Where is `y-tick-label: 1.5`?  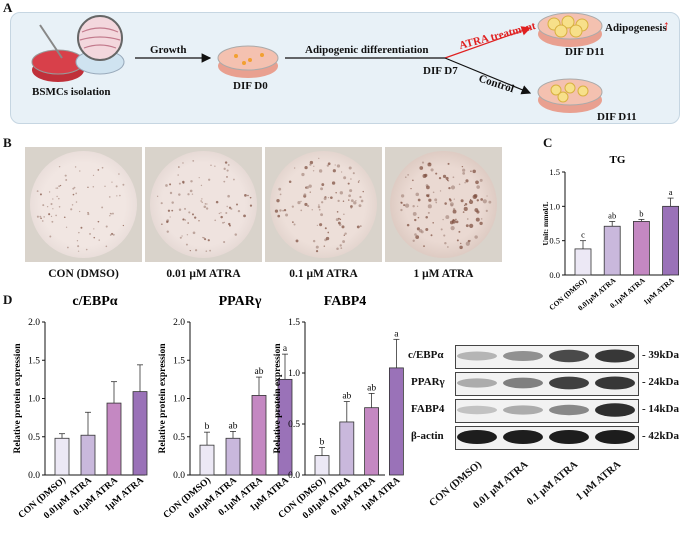 y-tick-label: 1.5 is located at coordinates (179, 361).